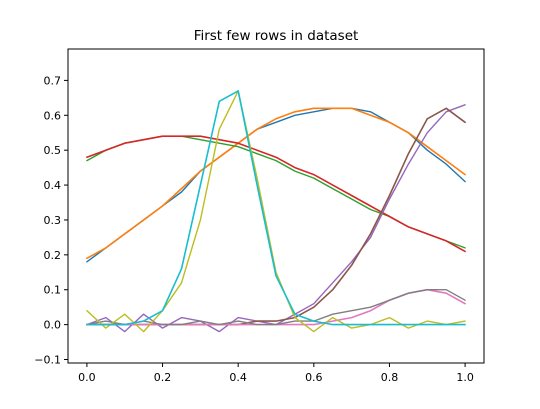 This screenshot has width=540, height=409. What do you see at coordinates (465, 377) in the screenshot?
I see `x-tick-label: 1.0` at bounding box center [465, 377].